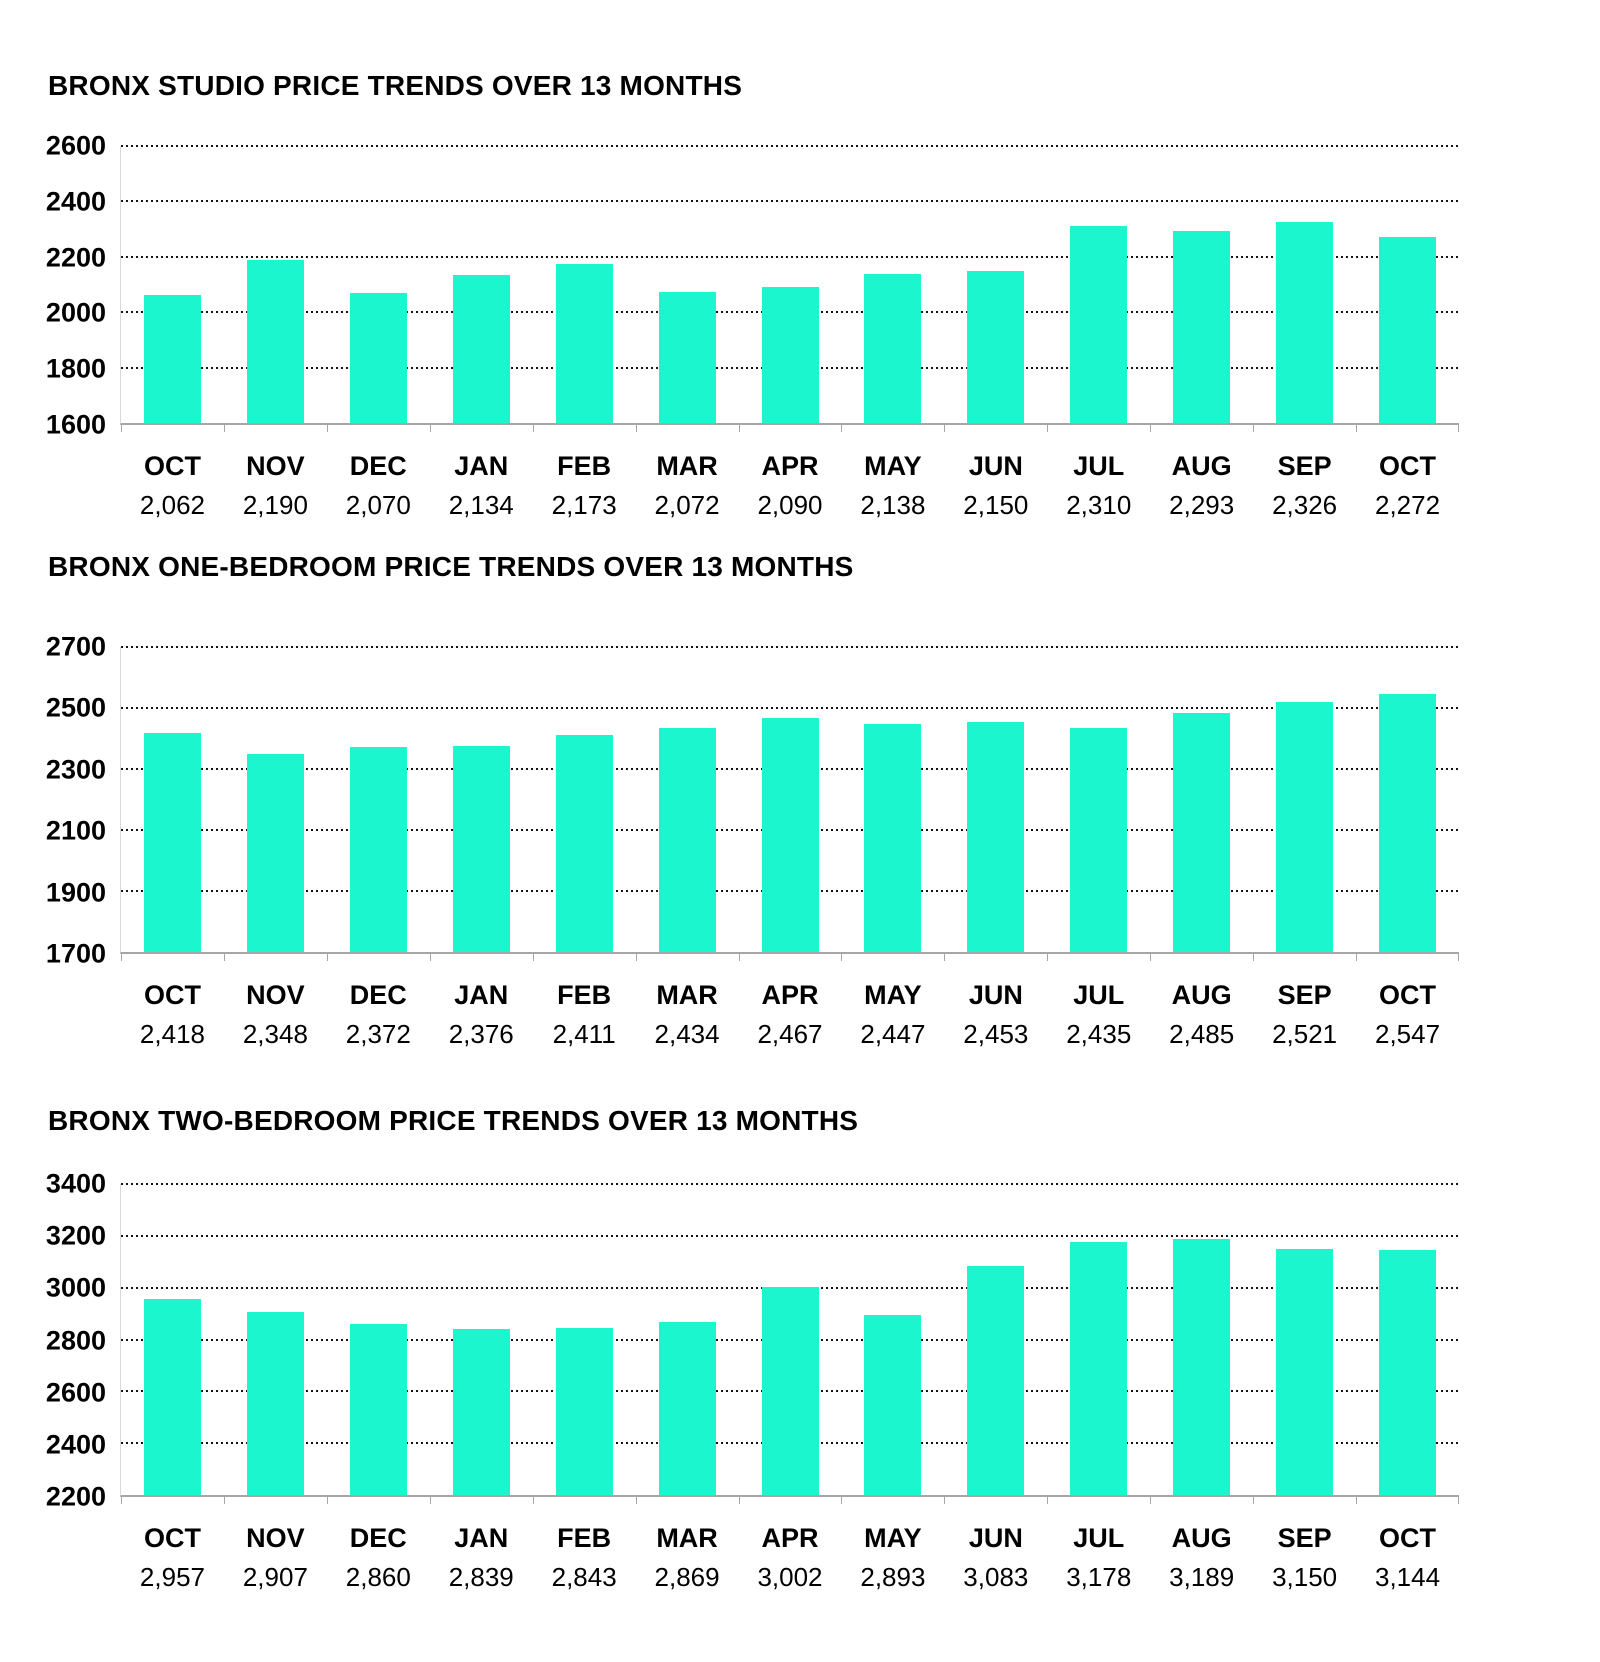 This screenshot has height=1662, width=1600. What do you see at coordinates (687, 1034) in the screenshot?
I see `value-label: 2,434` at bounding box center [687, 1034].